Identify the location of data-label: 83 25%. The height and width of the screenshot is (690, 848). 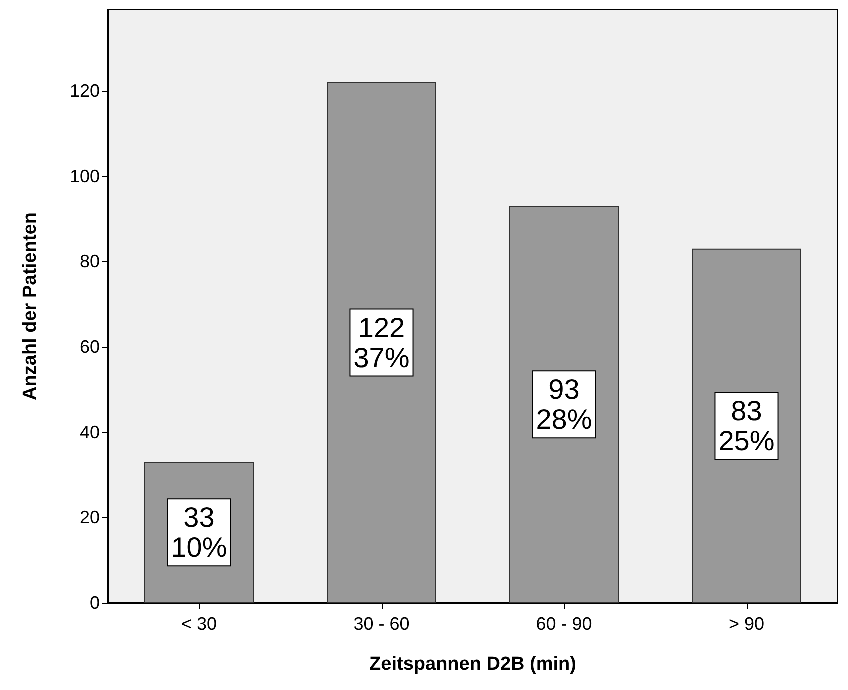
(746, 425).